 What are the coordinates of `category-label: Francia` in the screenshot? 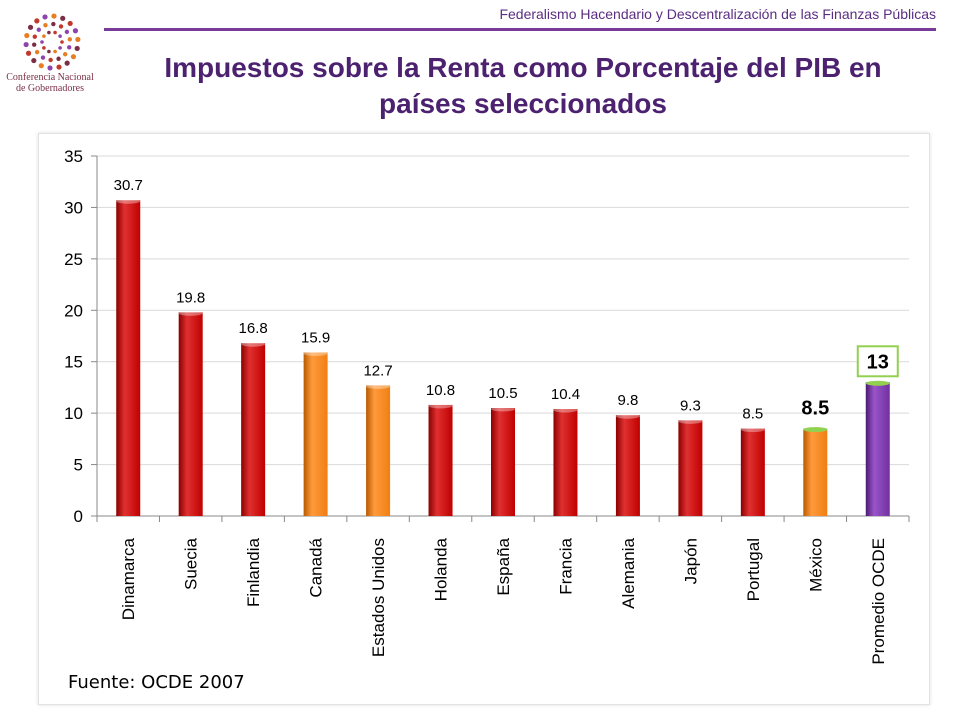 It's located at (565, 565).